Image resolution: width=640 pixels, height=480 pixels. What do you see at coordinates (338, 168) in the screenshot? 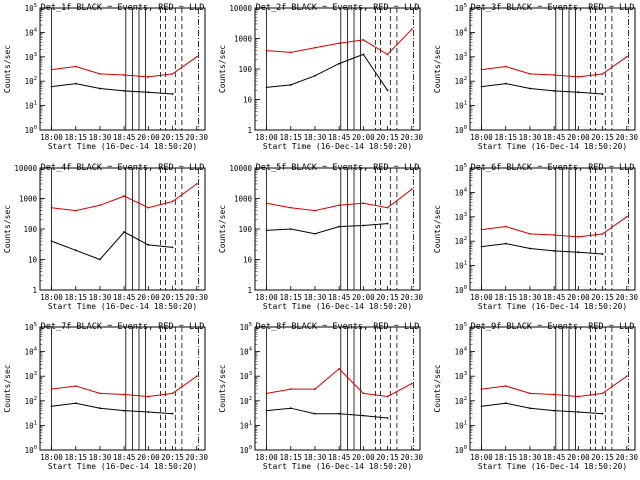
I see `panel-title: Det_5f BLACK = Events, RED = LLD` at bounding box center [338, 168].